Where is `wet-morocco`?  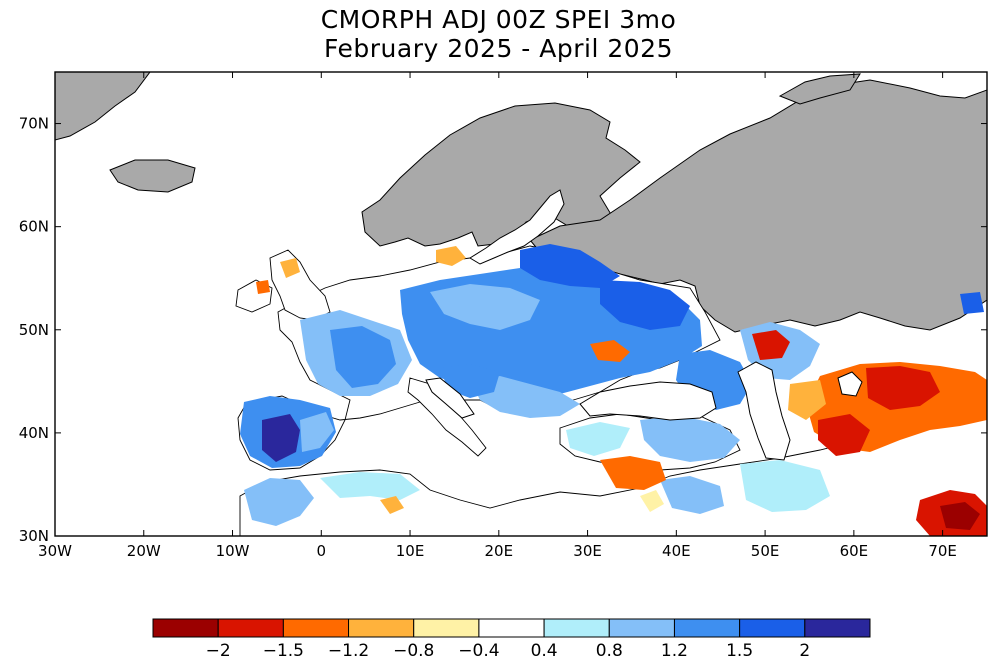 wet-morocco is located at coordinates (279, 502).